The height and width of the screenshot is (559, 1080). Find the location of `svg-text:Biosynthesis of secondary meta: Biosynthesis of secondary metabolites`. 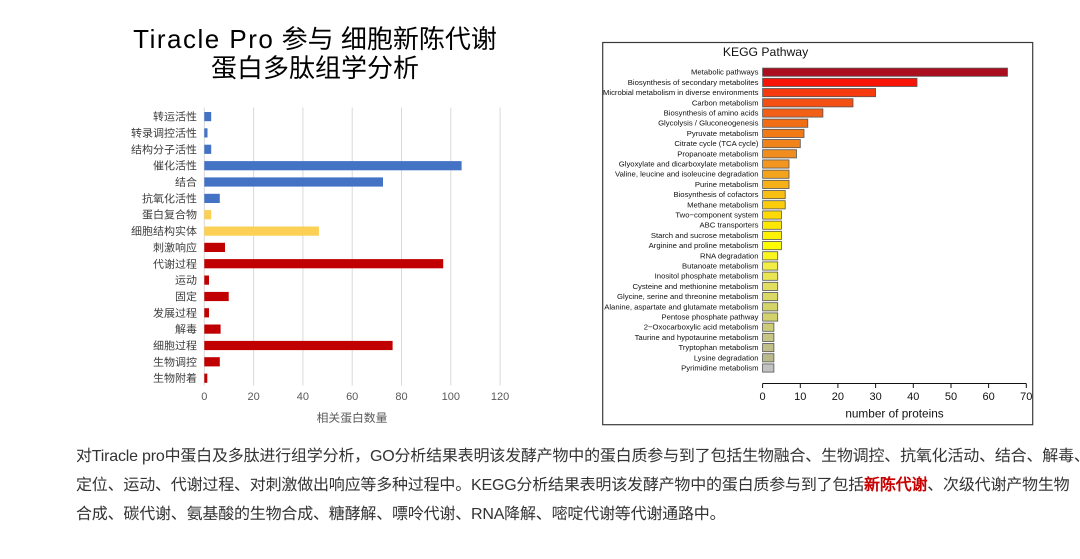

svg-text:Biosynthesis of secondary meta: Biosynthesis of secondary metabolites is located at coordinates (693, 82).